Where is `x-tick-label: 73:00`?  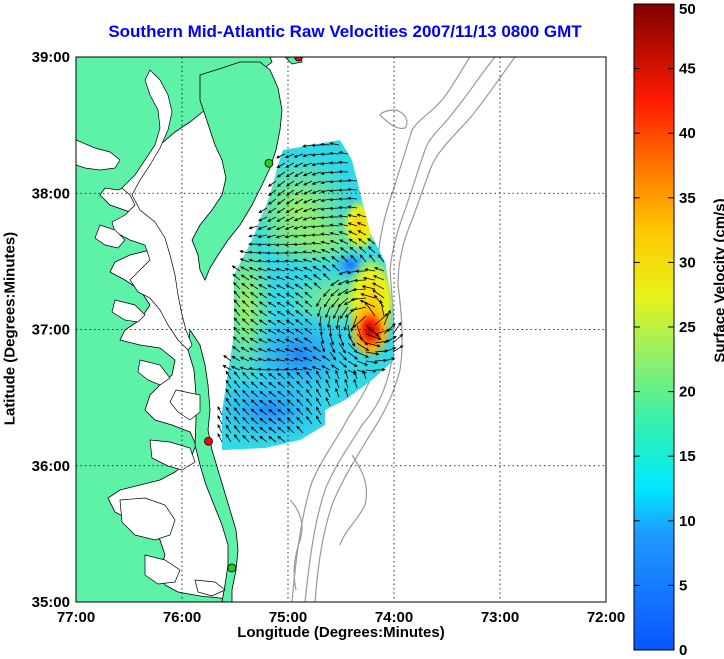 x-tick-label: 73:00 is located at coordinates (500, 617).